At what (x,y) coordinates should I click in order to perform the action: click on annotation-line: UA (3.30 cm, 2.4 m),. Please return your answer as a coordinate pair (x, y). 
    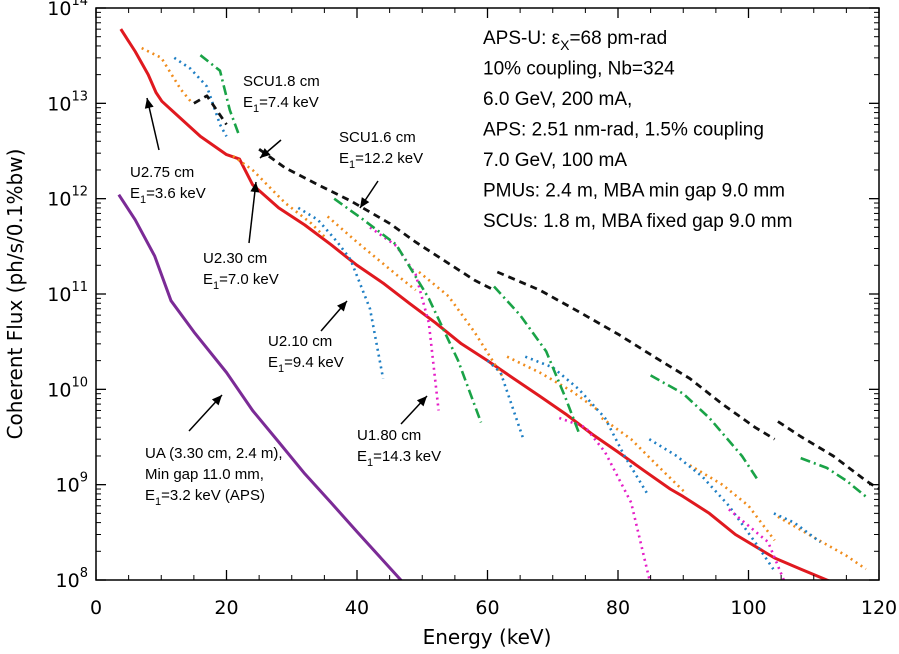
    Looking at the image, I should click on (214, 453).